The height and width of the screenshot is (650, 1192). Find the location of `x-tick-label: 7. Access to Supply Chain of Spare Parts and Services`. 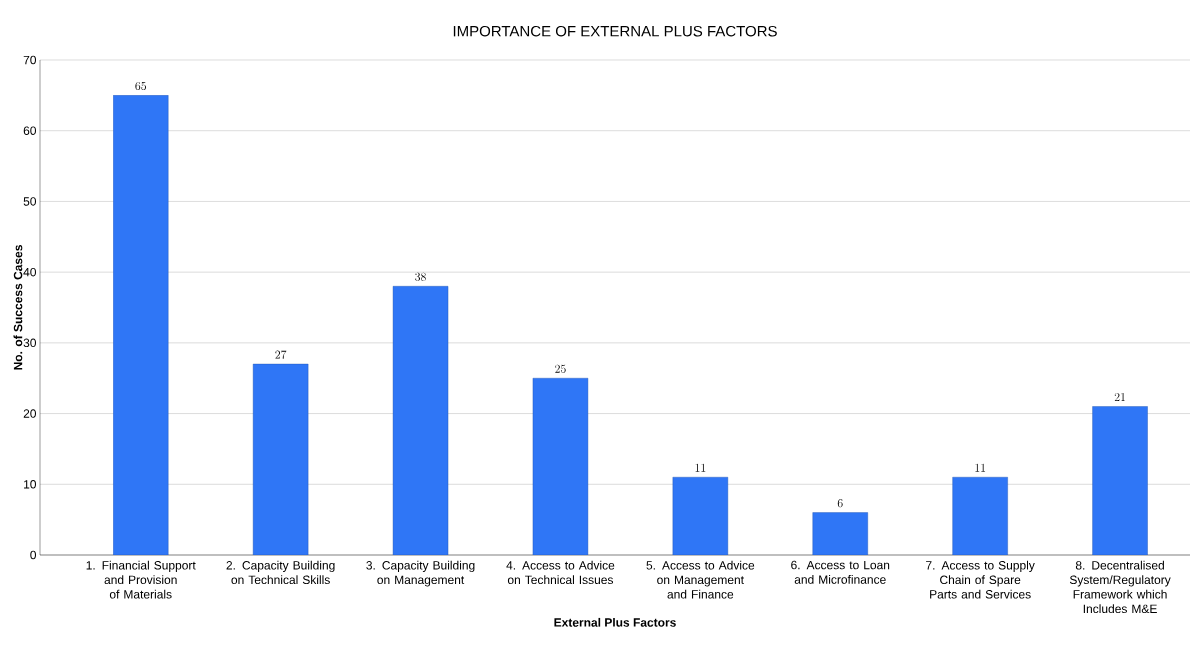

x-tick-label: 7. Access to Supply Chain of Spare Parts and Services is located at coordinates (980, 579).